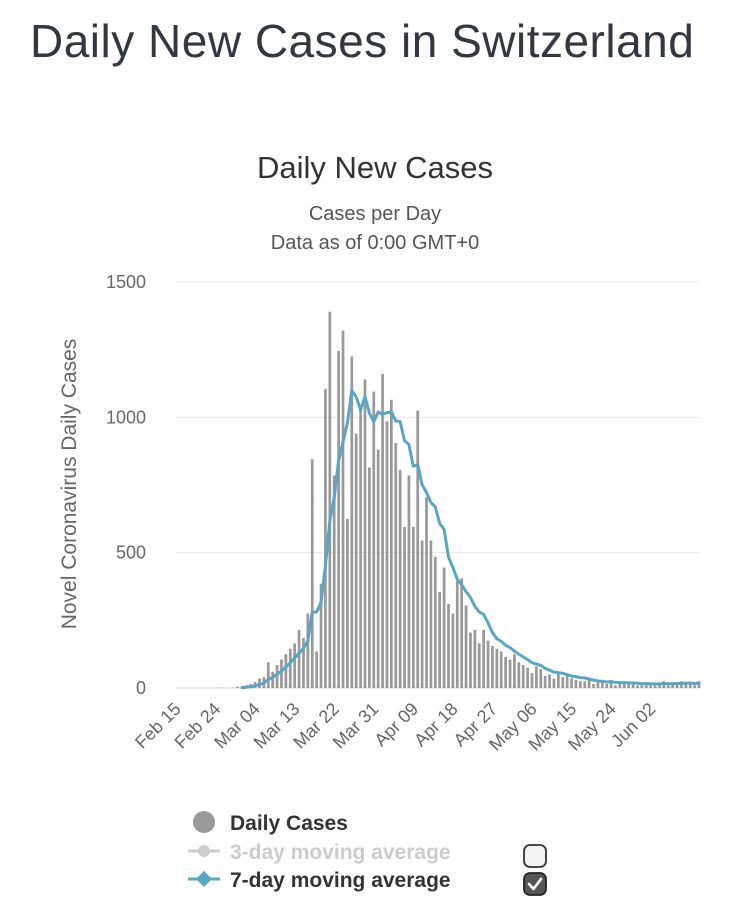 The height and width of the screenshot is (901, 750). I want to click on x-tick-label: Apr 18, so click(436, 725).